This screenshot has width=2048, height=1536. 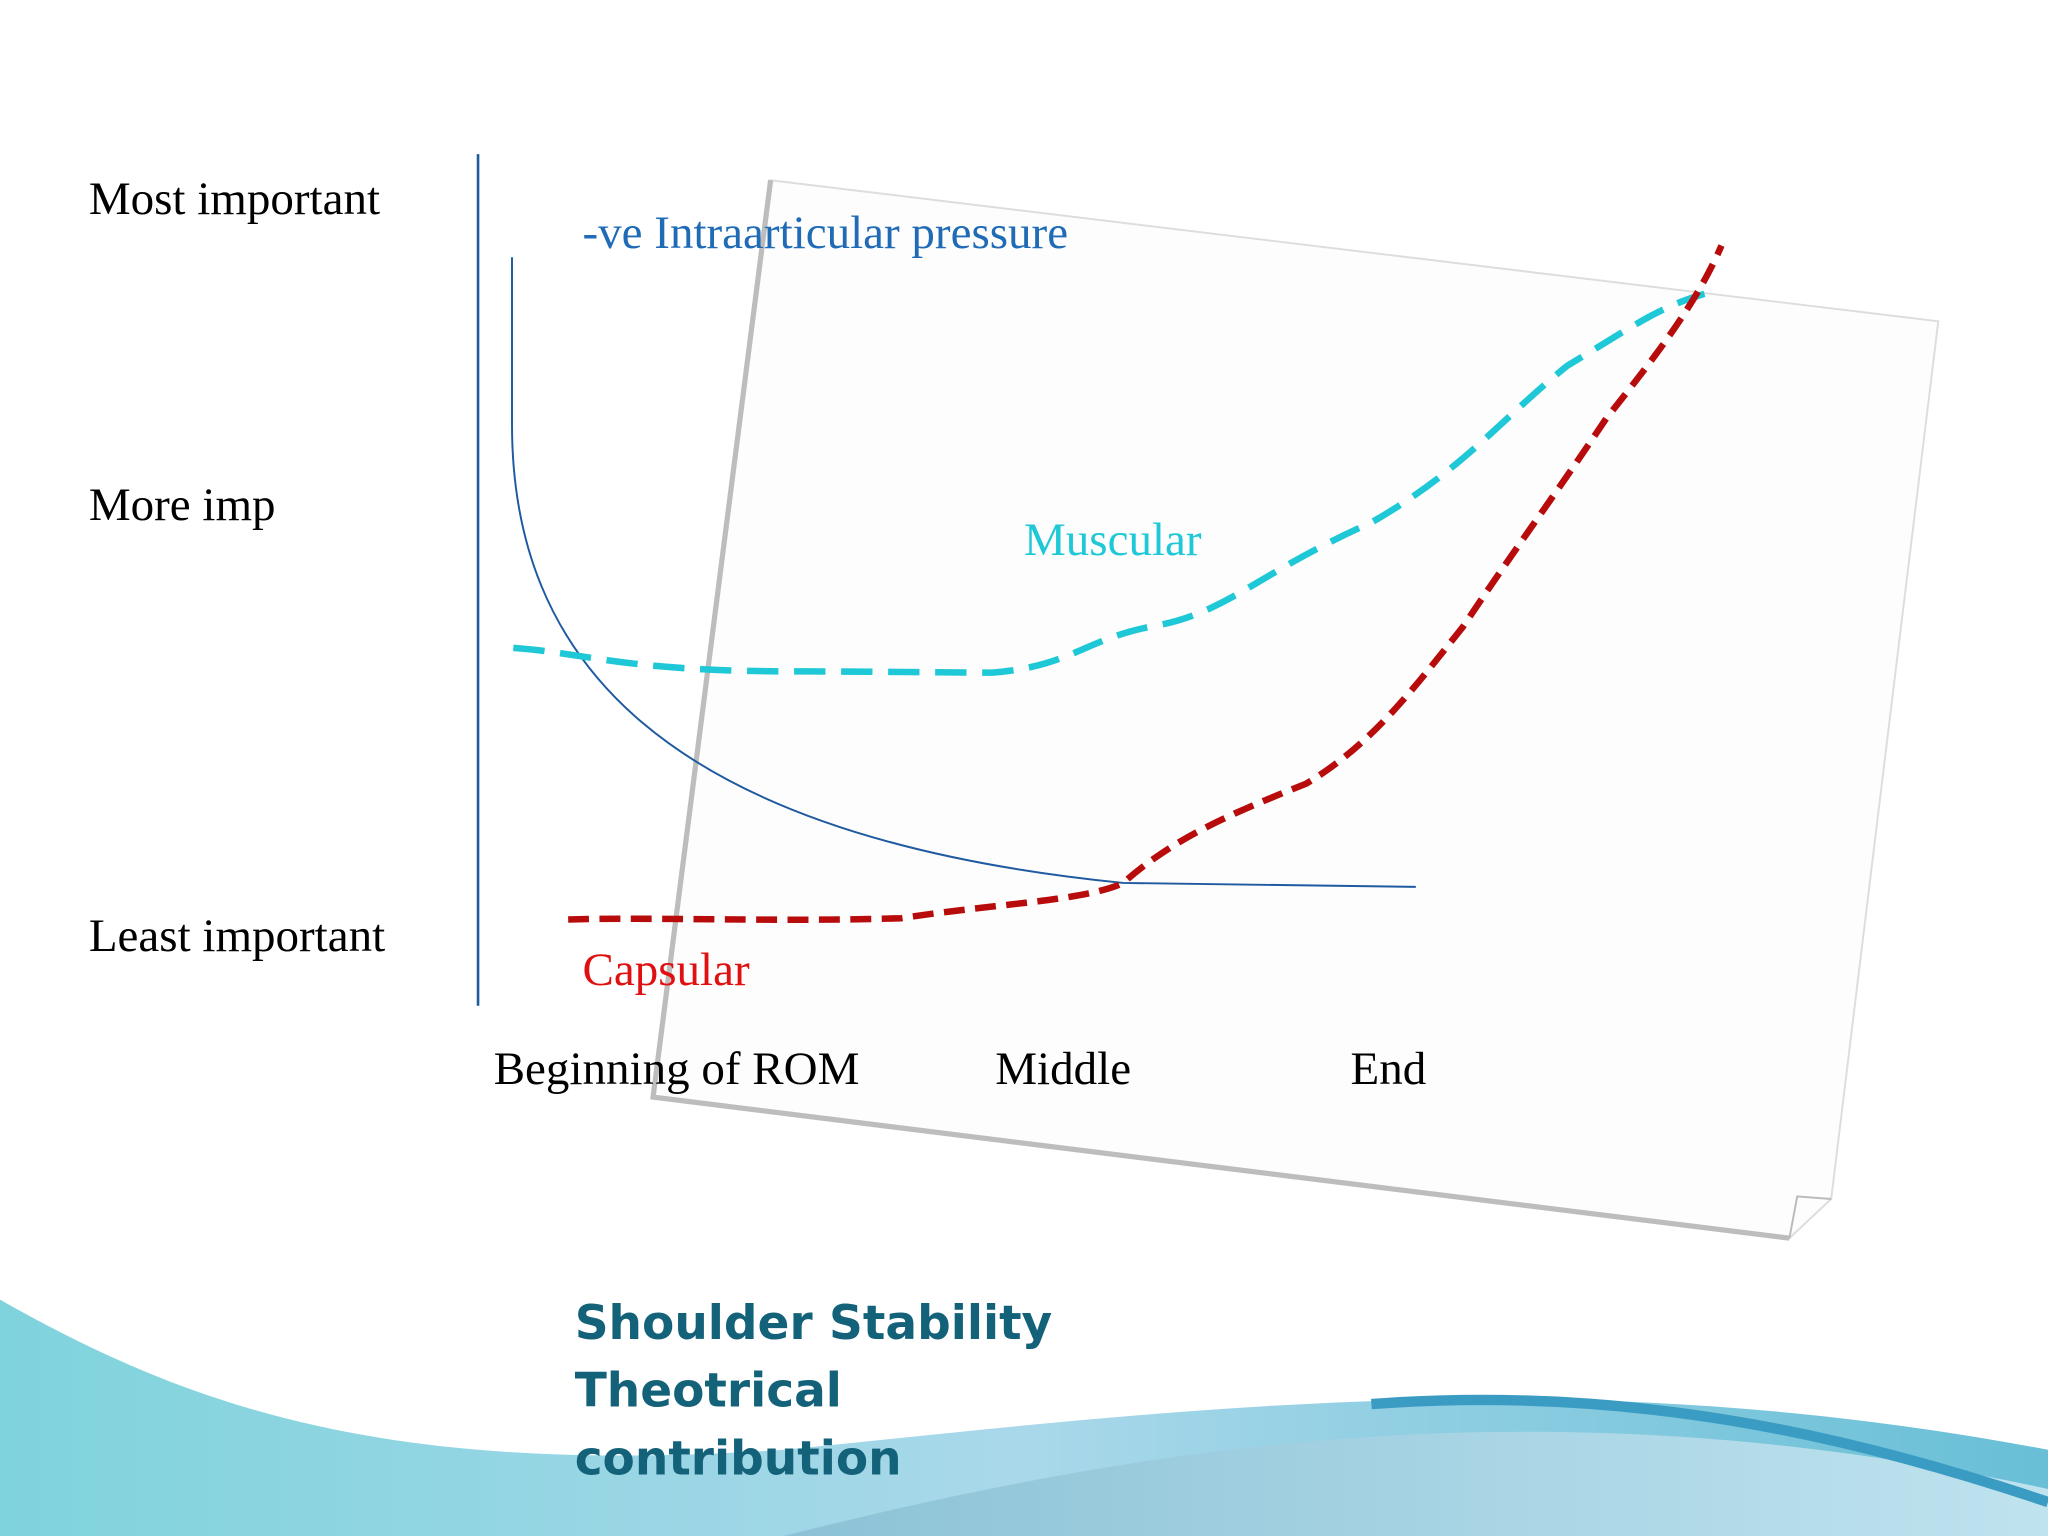 I want to click on paper-curl, so click(x=1810, y=1217).